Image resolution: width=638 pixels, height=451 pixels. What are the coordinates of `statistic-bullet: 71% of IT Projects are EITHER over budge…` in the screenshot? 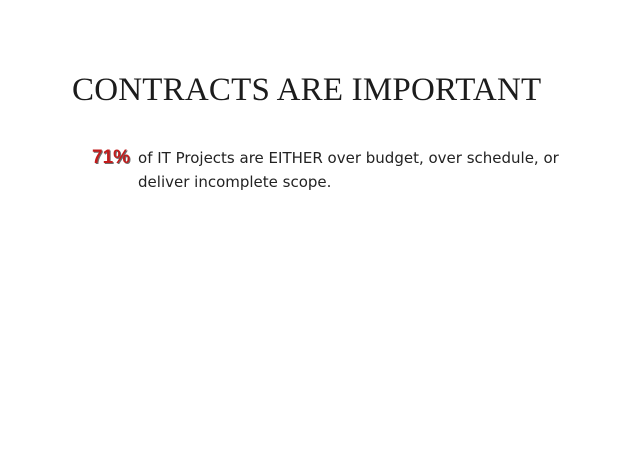 It's located at (332, 170).